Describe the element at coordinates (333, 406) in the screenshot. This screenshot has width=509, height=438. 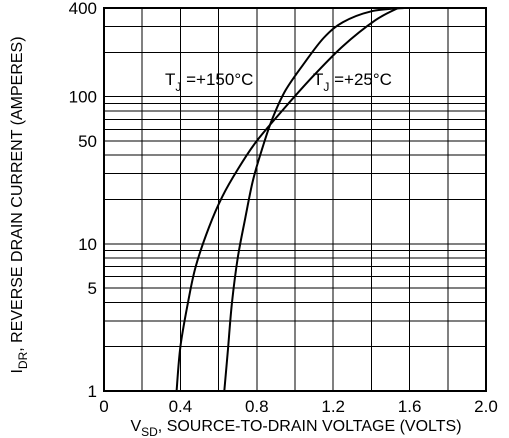
I see `x-tick-label: 1.2` at that location.